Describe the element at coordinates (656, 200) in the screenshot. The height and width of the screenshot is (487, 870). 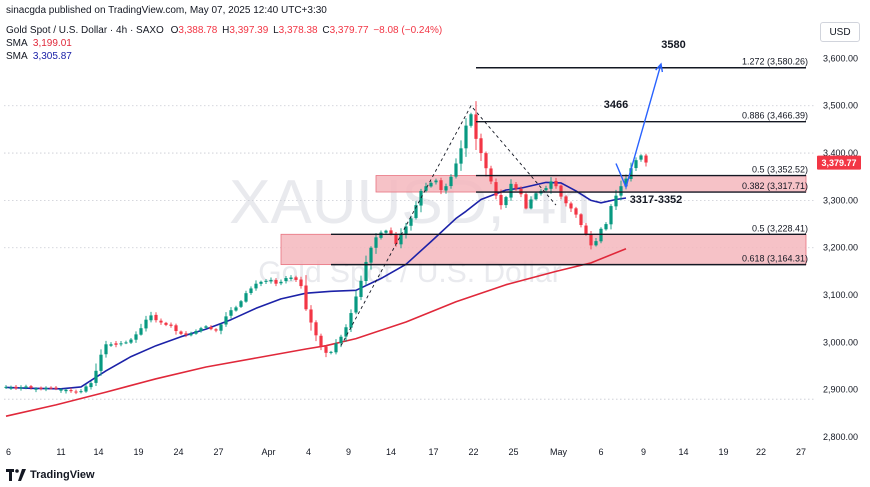
I see `annotation-2: 3317-3352` at that location.